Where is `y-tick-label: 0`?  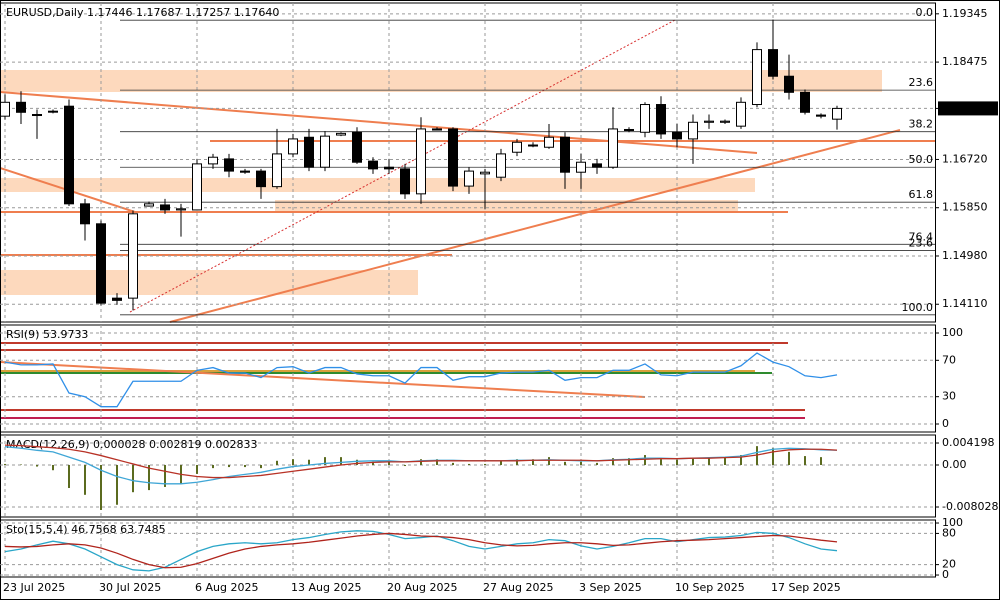
y-tick-label: 0 is located at coordinates (945, 574).